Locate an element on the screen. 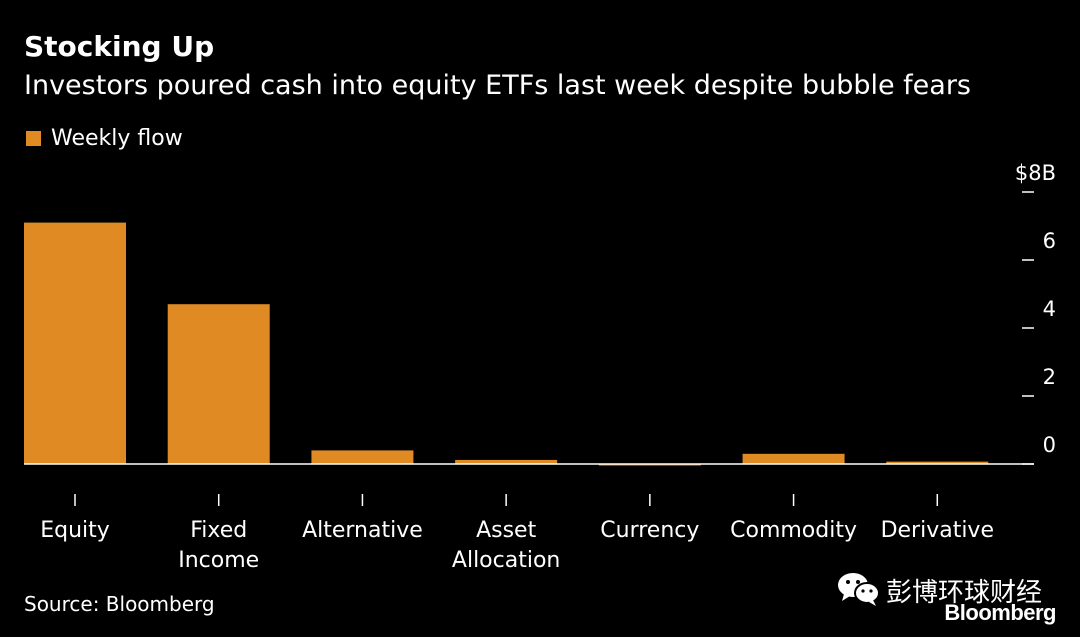 This screenshot has width=1080, height=637. y-tick-label: 6 is located at coordinates (1049, 241).